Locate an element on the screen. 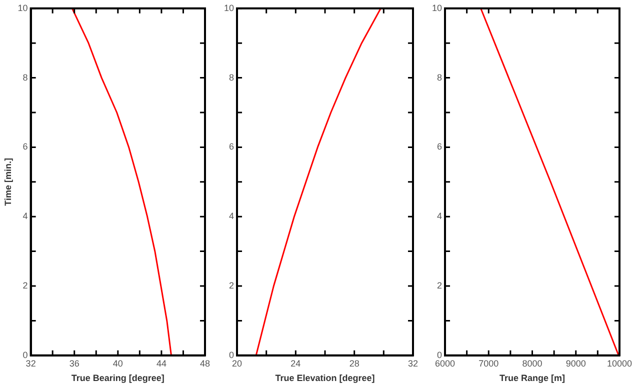 This screenshot has height=385, width=635. x-tick-label: 20 is located at coordinates (237, 363).